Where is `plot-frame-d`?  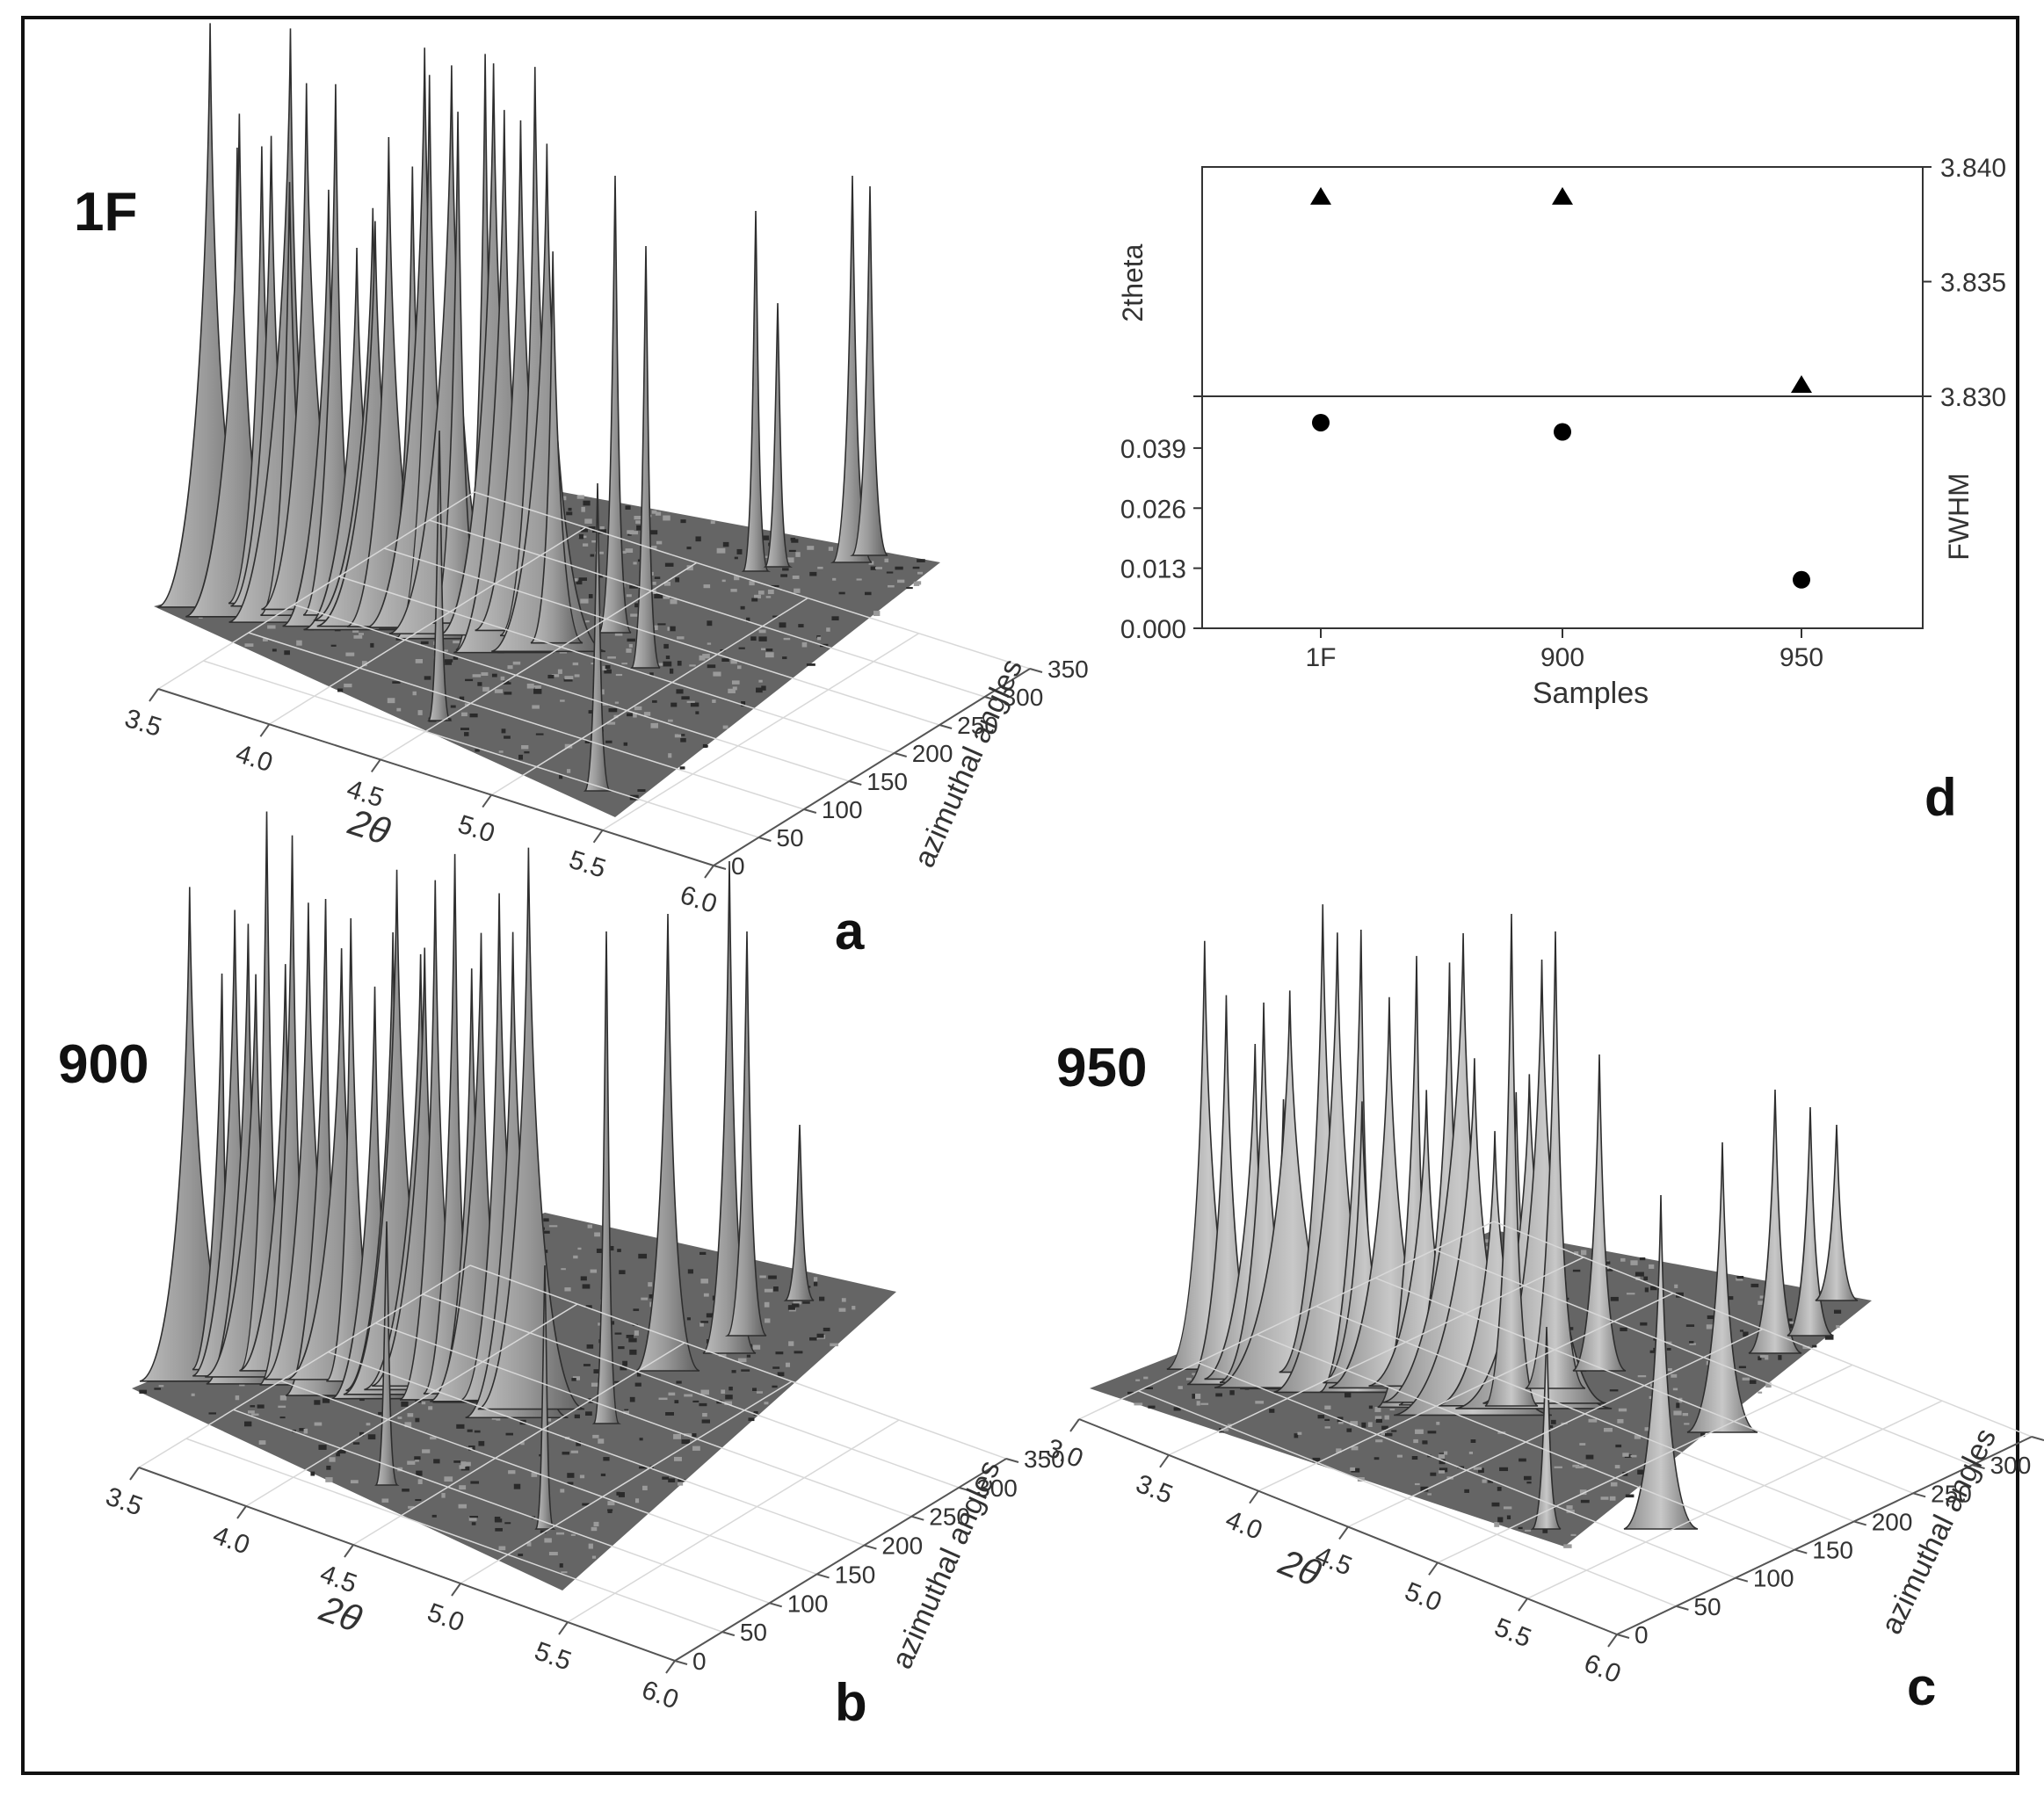 plot-frame-d is located at coordinates (1563, 398).